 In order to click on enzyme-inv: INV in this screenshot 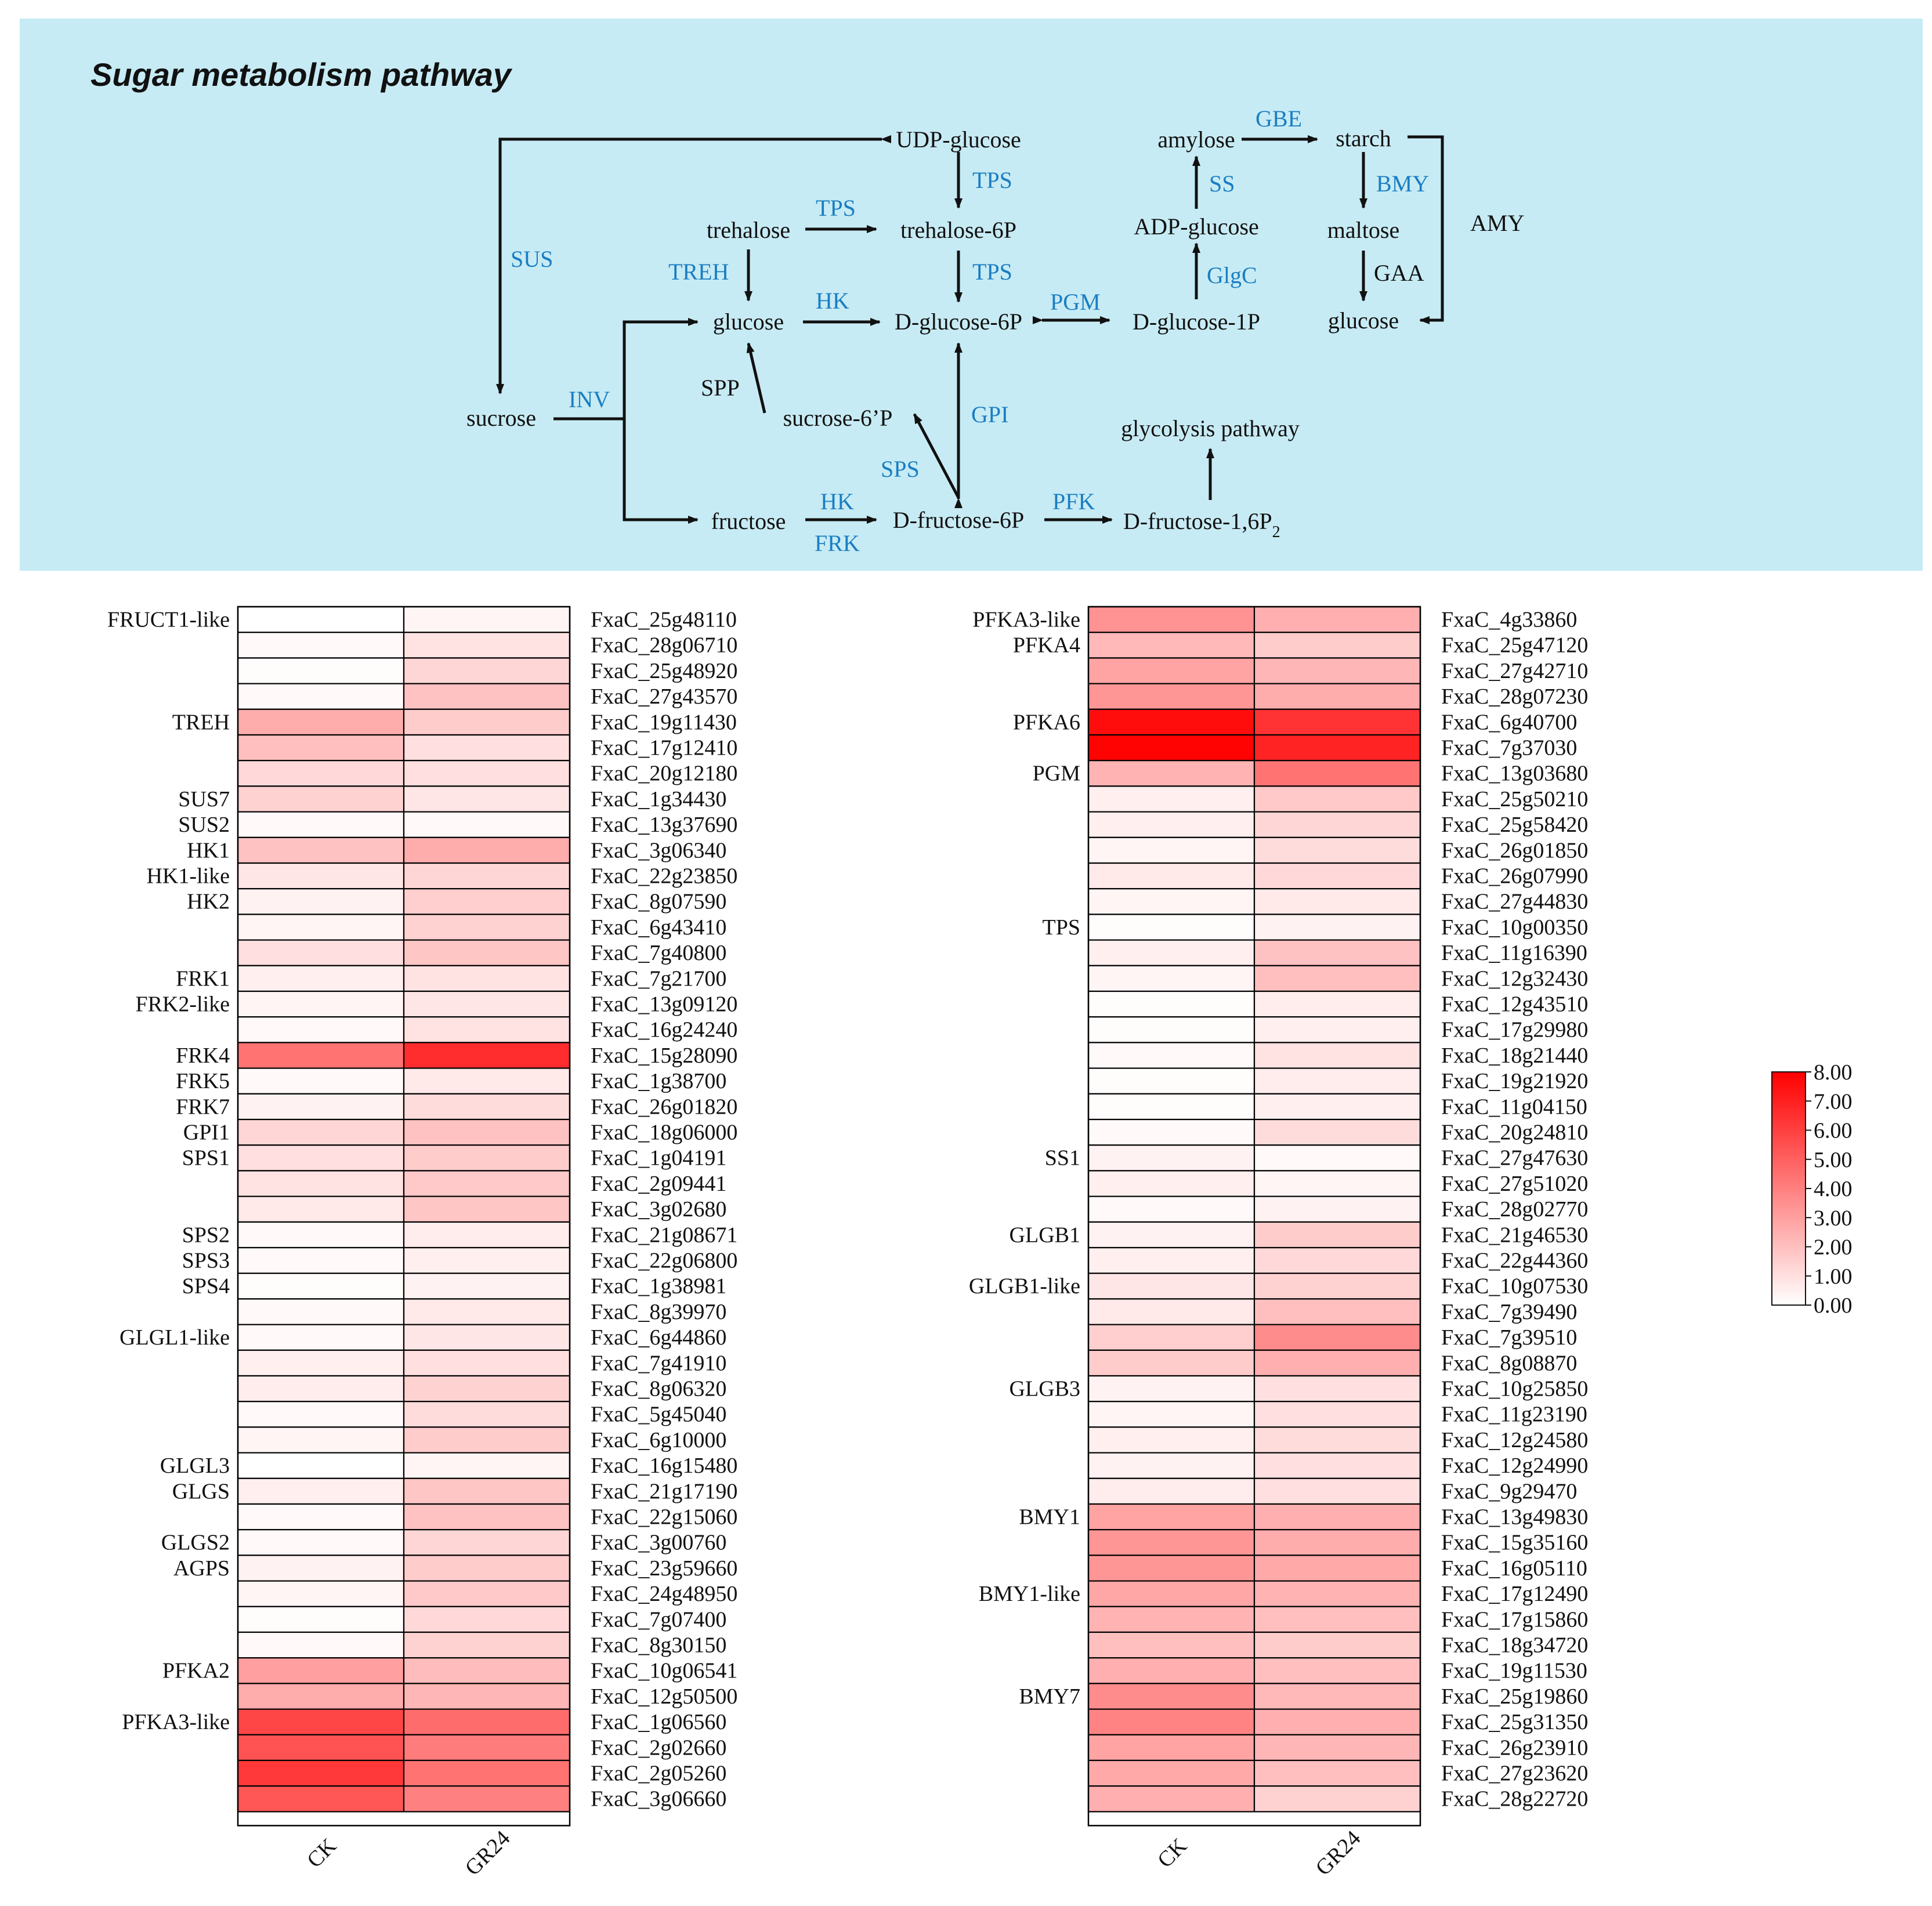, I will do `click(589, 399)`.